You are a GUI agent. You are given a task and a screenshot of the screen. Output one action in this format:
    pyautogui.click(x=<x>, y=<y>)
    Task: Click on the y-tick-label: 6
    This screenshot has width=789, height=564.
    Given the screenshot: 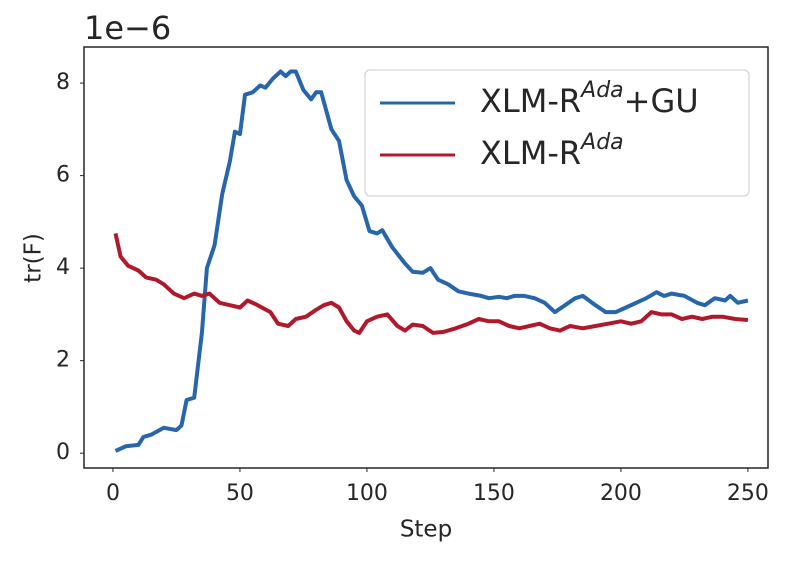 What is the action you would take?
    pyautogui.click(x=63, y=175)
    